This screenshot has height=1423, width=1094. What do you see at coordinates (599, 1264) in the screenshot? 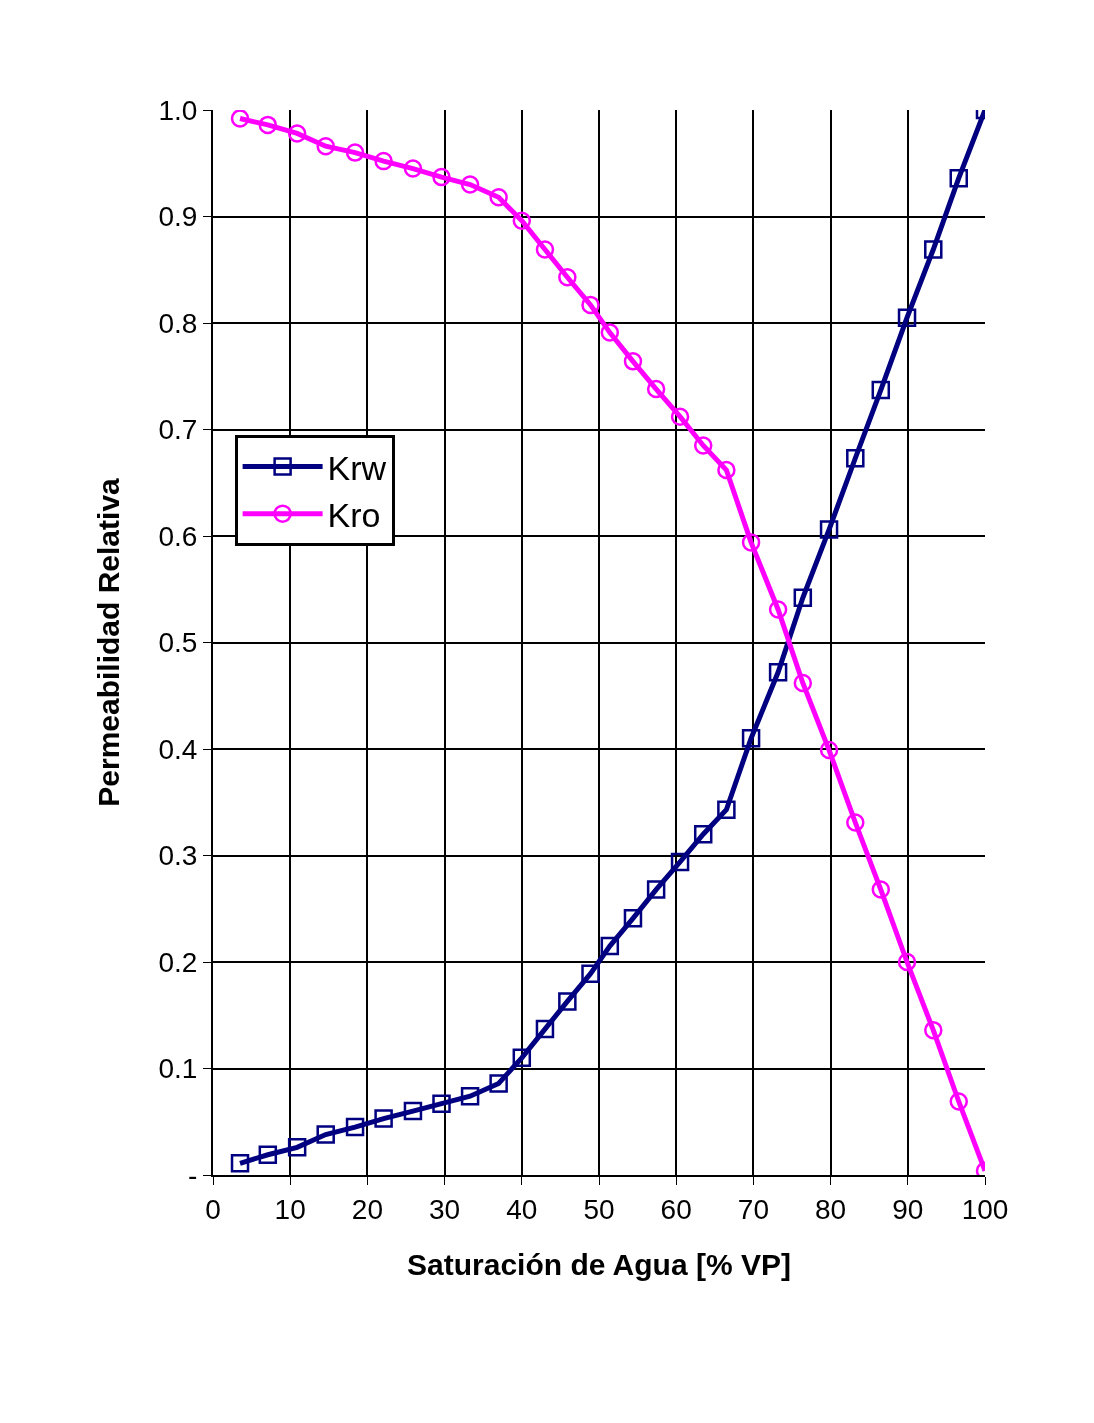
I see `x-axis-title: Saturación de Agua [% VP]` at bounding box center [599, 1264].